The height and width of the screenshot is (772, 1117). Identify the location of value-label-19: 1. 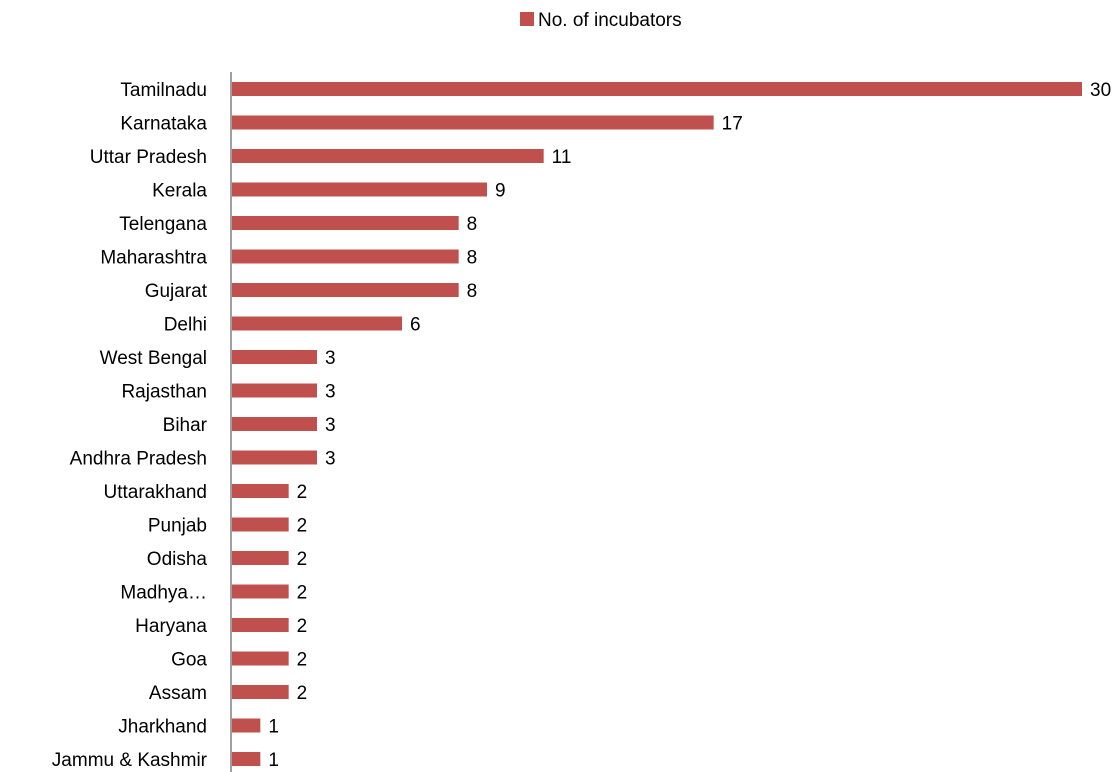
(273, 727).